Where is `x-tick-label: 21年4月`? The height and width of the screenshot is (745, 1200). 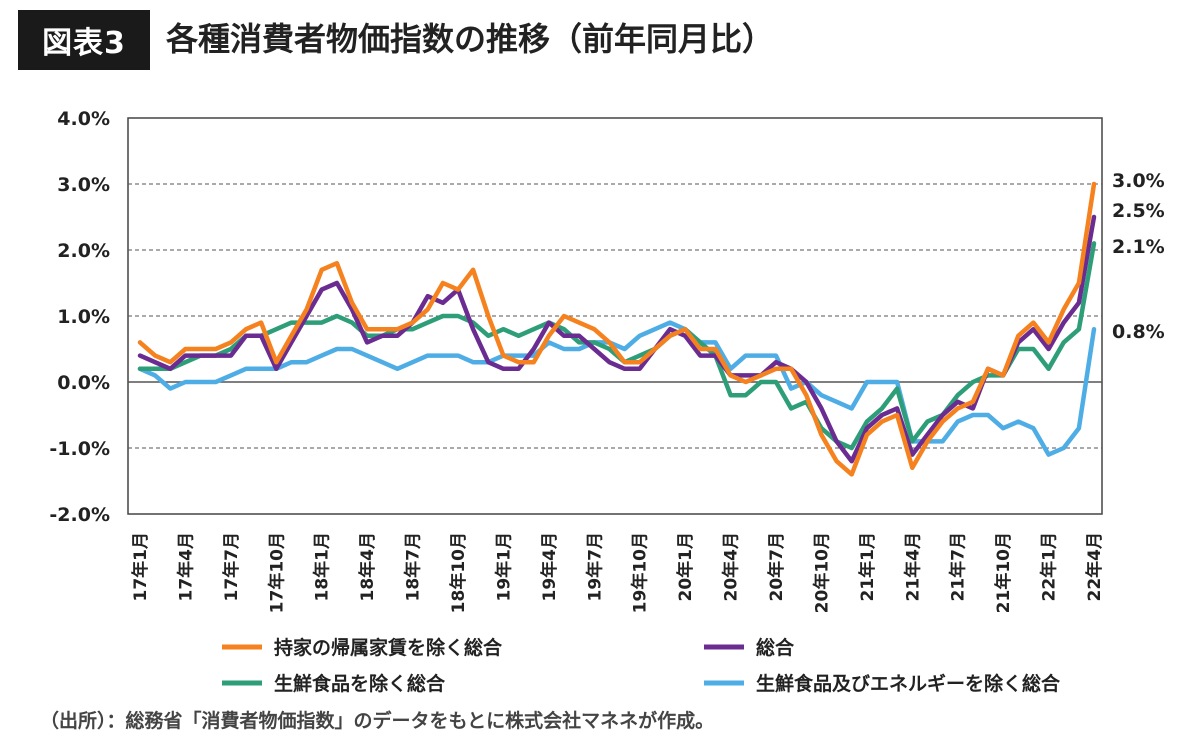
x-tick-label: 21年4月 is located at coordinates (912, 567).